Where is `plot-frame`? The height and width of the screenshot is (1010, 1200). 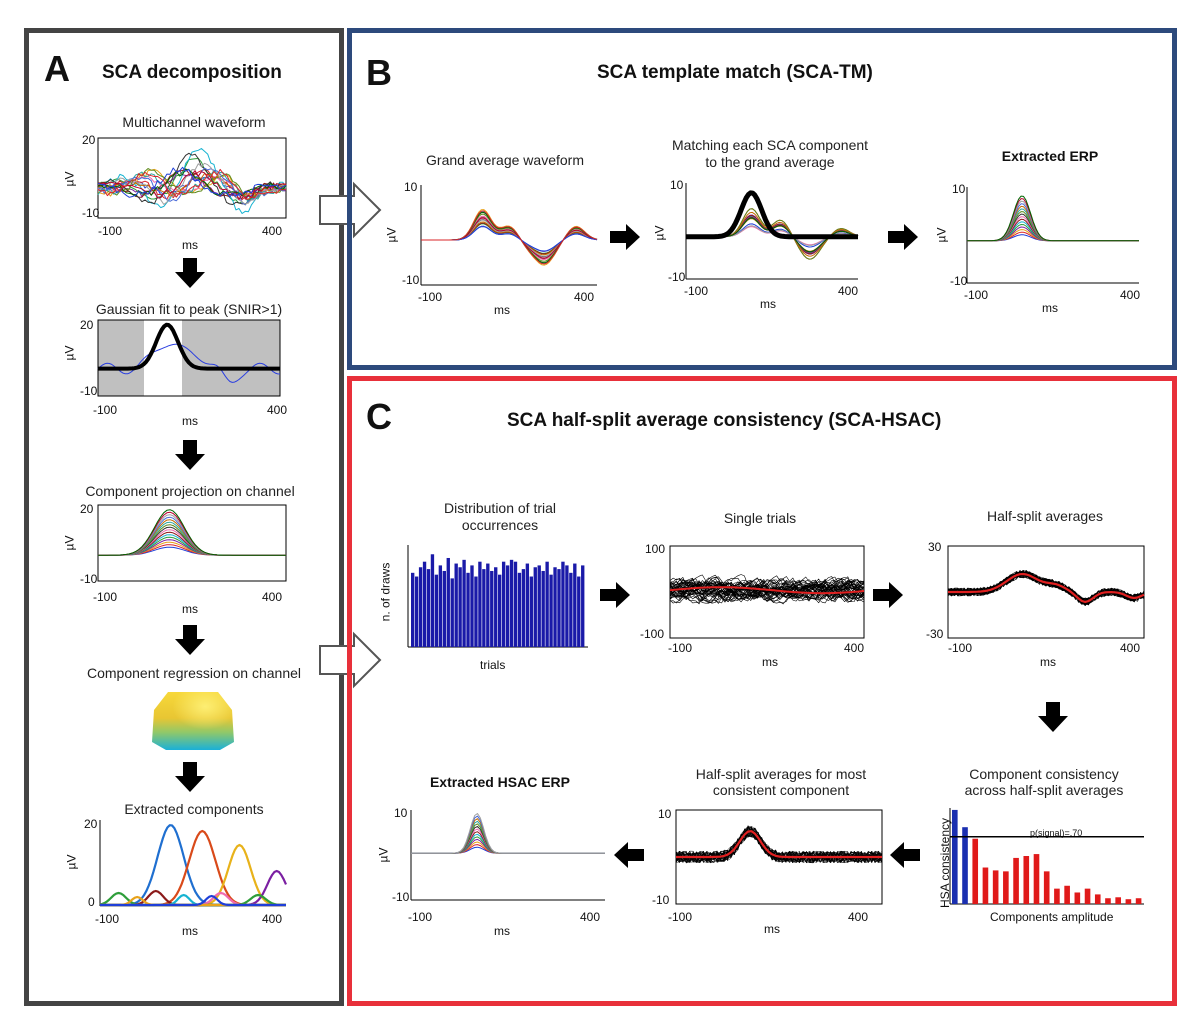 plot-frame is located at coordinates (192, 178).